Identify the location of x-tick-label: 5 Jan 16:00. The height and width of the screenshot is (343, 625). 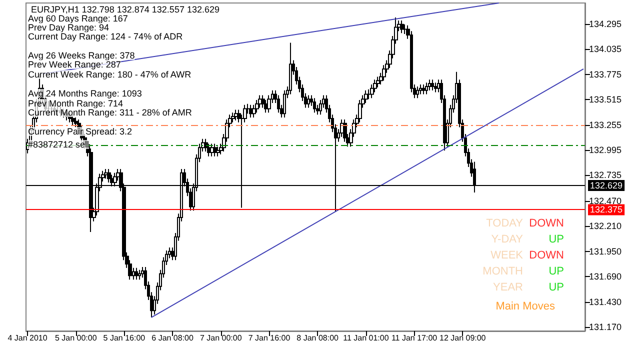
(124, 338).